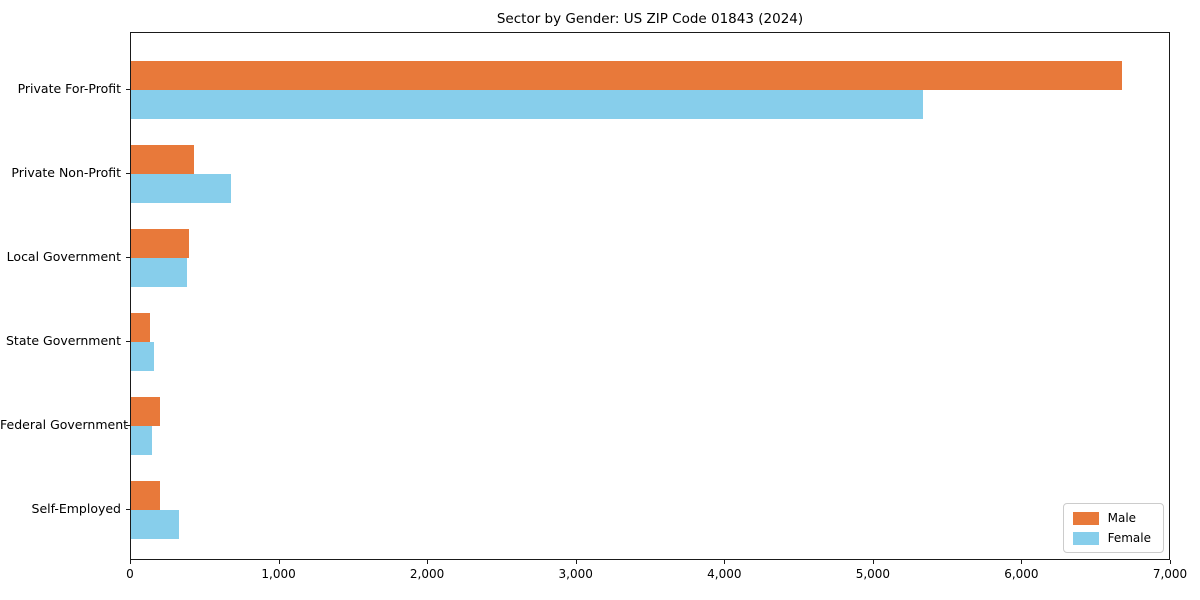 The height and width of the screenshot is (600, 1200). Describe the element at coordinates (66, 172) in the screenshot. I see `y-axis-label: Private Non-Profit` at that location.